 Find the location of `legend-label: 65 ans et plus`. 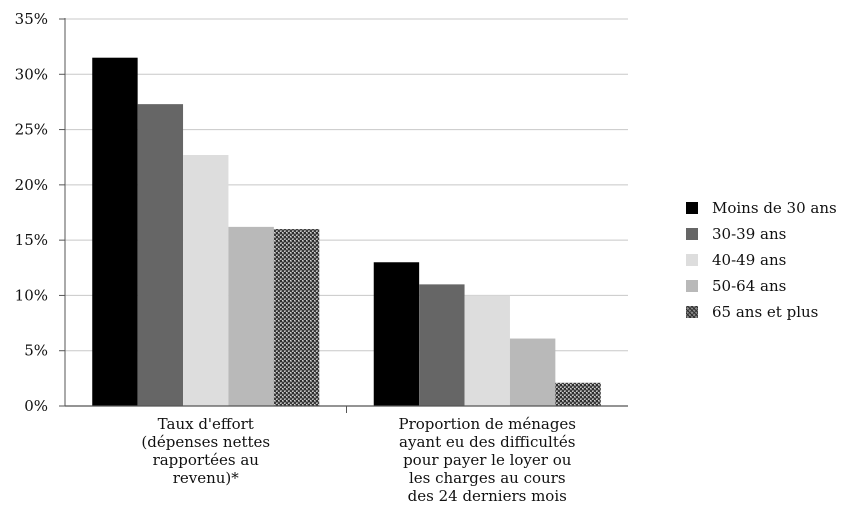

legend-label: 65 ans et plus is located at coordinates (765, 312).